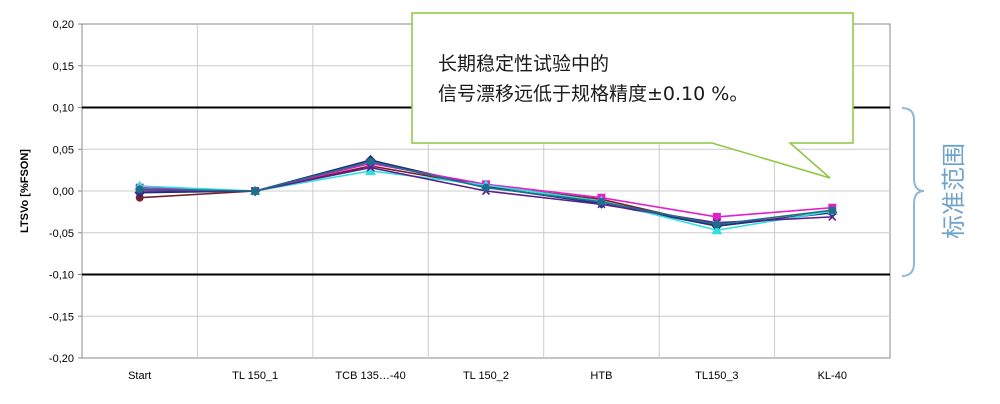 The image size is (1000, 404). I want to click on x-tick-label: TCB 135…-40, so click(370, 376).